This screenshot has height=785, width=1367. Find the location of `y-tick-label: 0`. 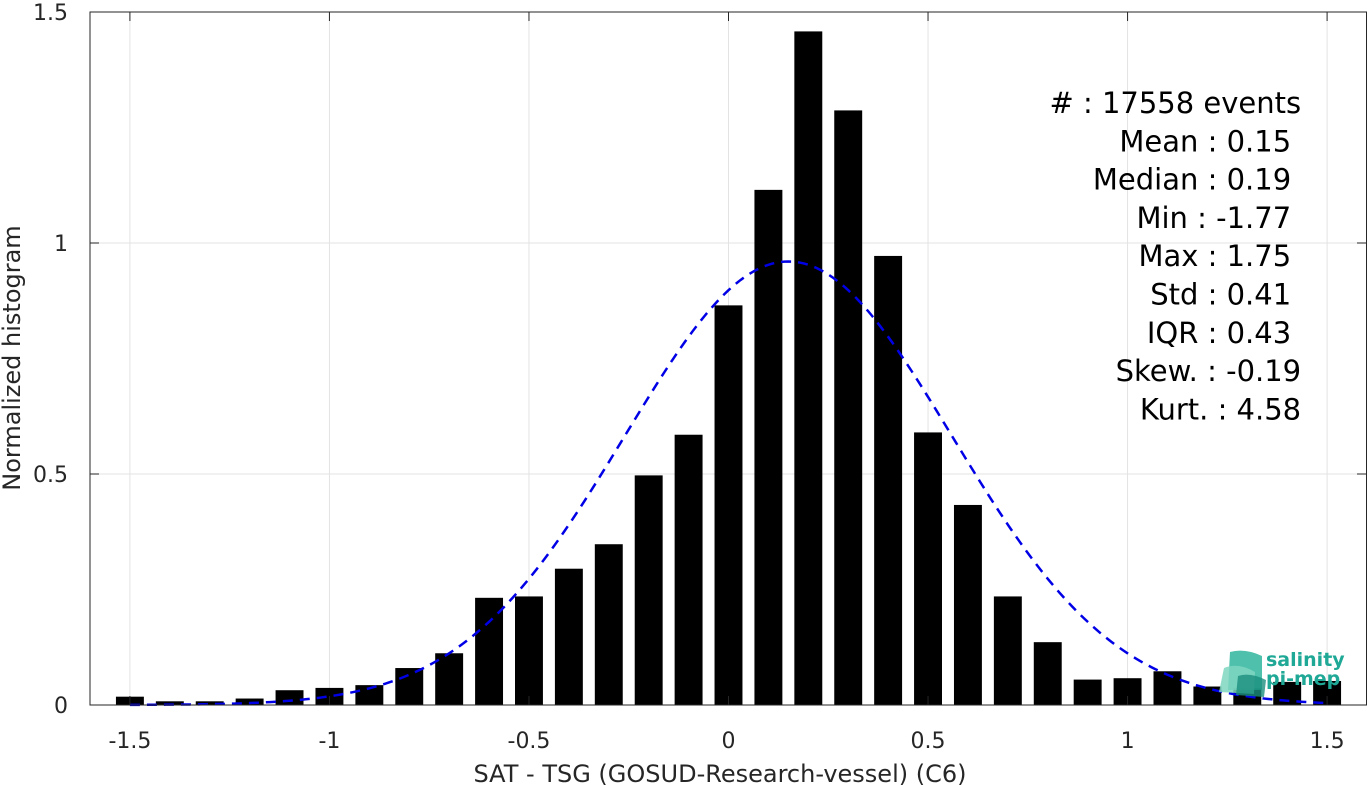

y-tick-label: 0 is located at coordinates (61, 706).